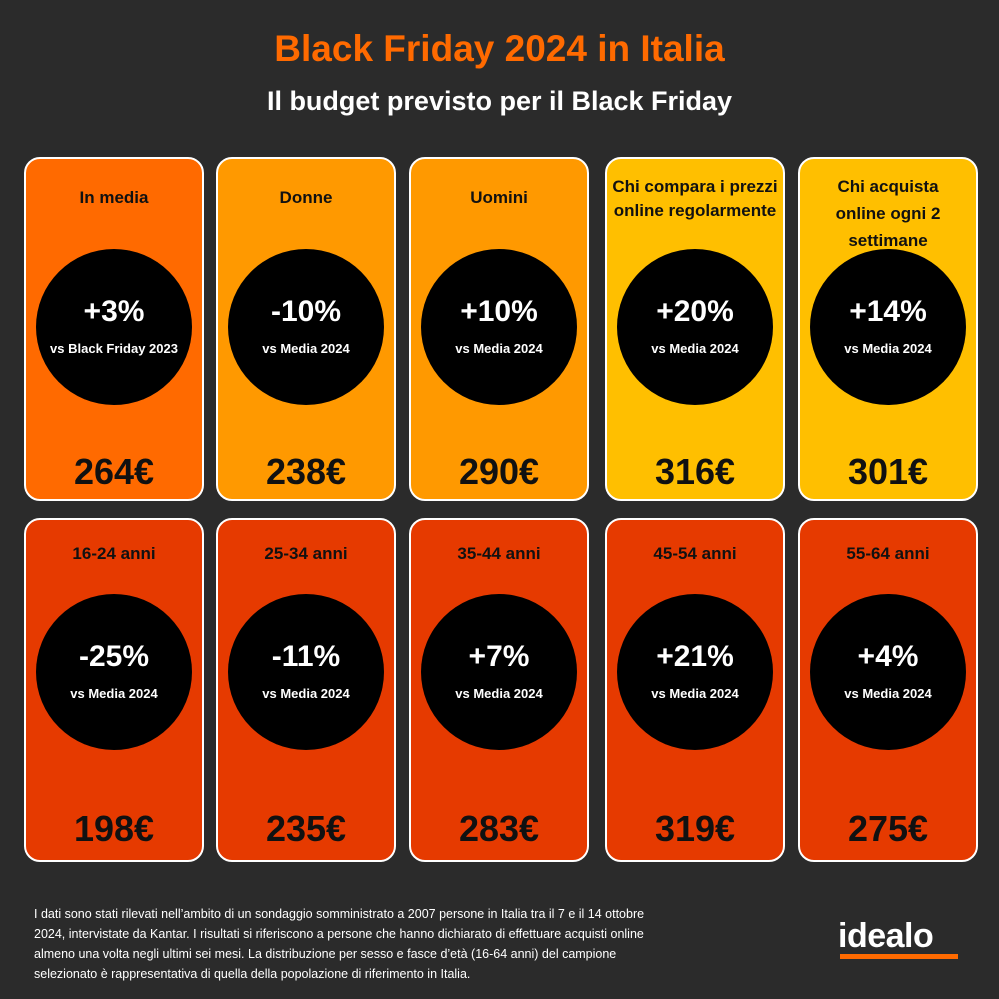  I want to click on change-circle: +3% vs Black Friday 2023, so click(114, 327).